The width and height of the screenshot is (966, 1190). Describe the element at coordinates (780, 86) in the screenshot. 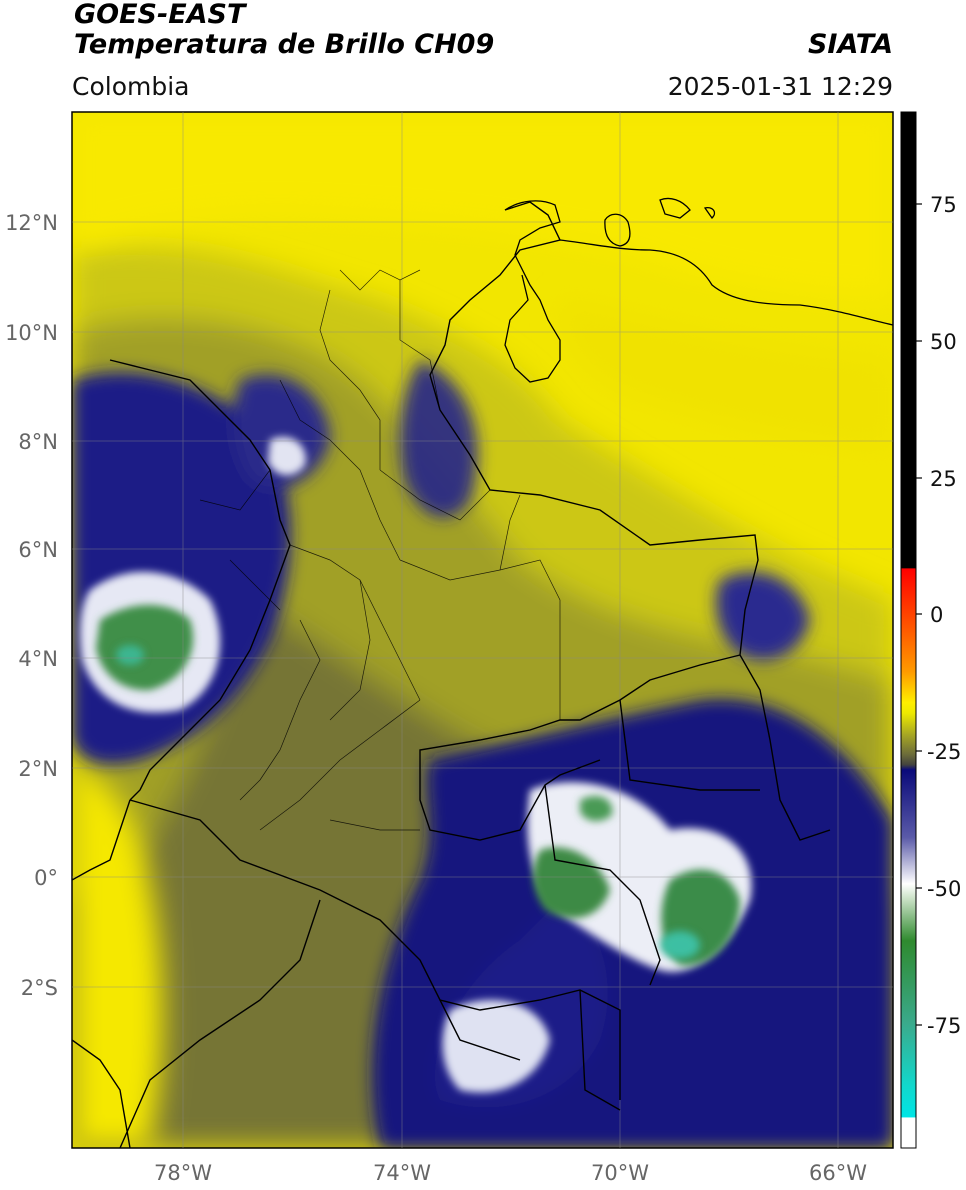

I see `datetime-label: 2025-01-31 12:29` at that location.